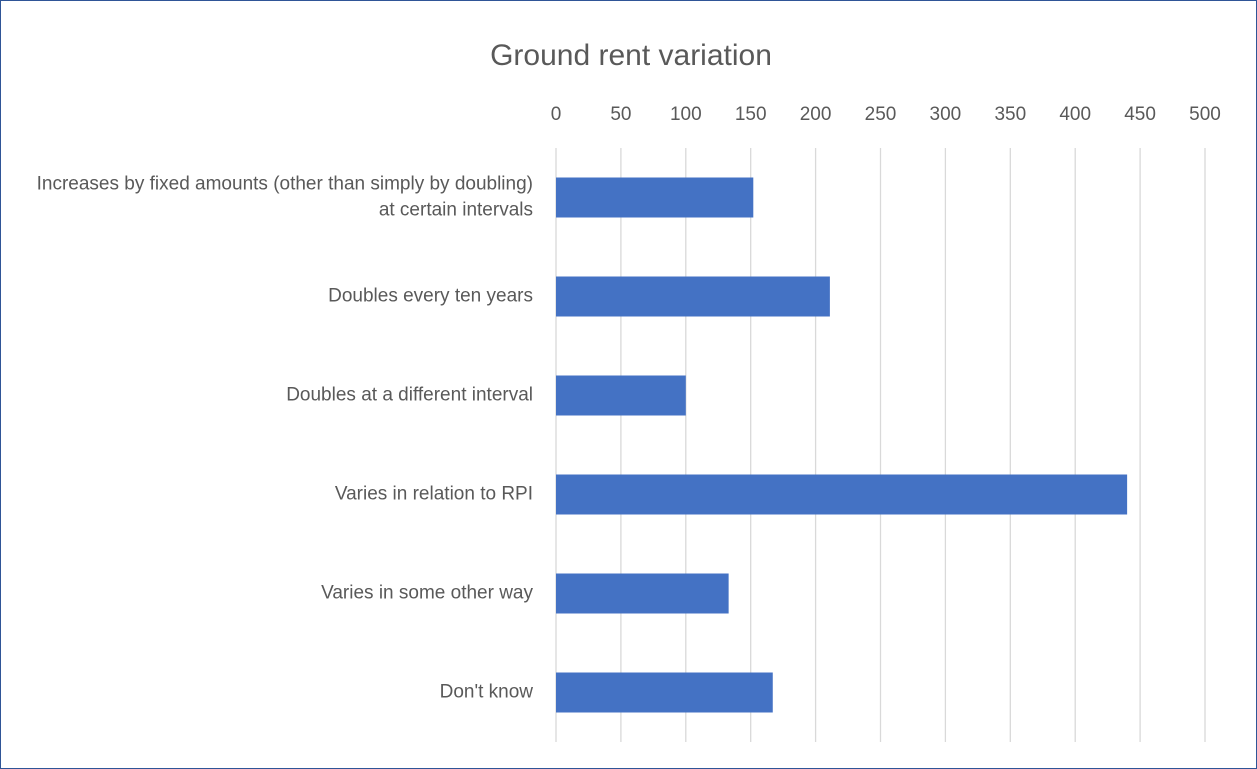  Describe the element at coordinates (430, 296) in the screenshot. I see `y-tick-label: Doubles every ten years` at that location.